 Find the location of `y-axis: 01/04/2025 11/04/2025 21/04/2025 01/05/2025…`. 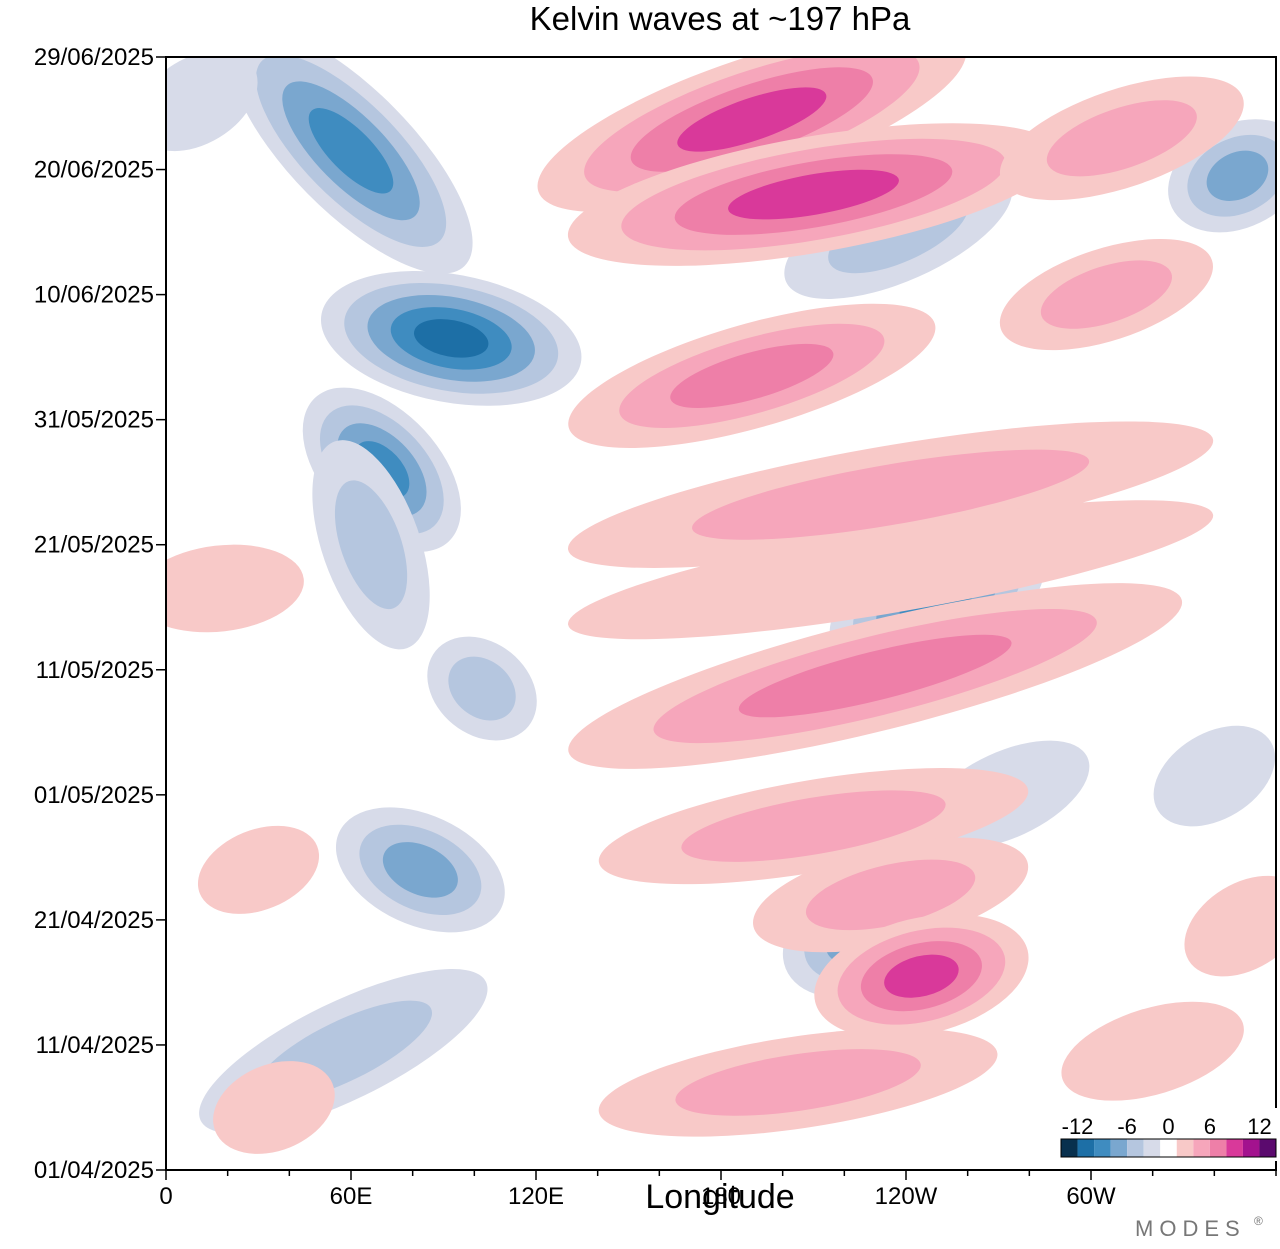

y-axis: 01/04/2025 11/04/2025 21/04/2025 01/05/2025… is located at coordinates (100, 614).